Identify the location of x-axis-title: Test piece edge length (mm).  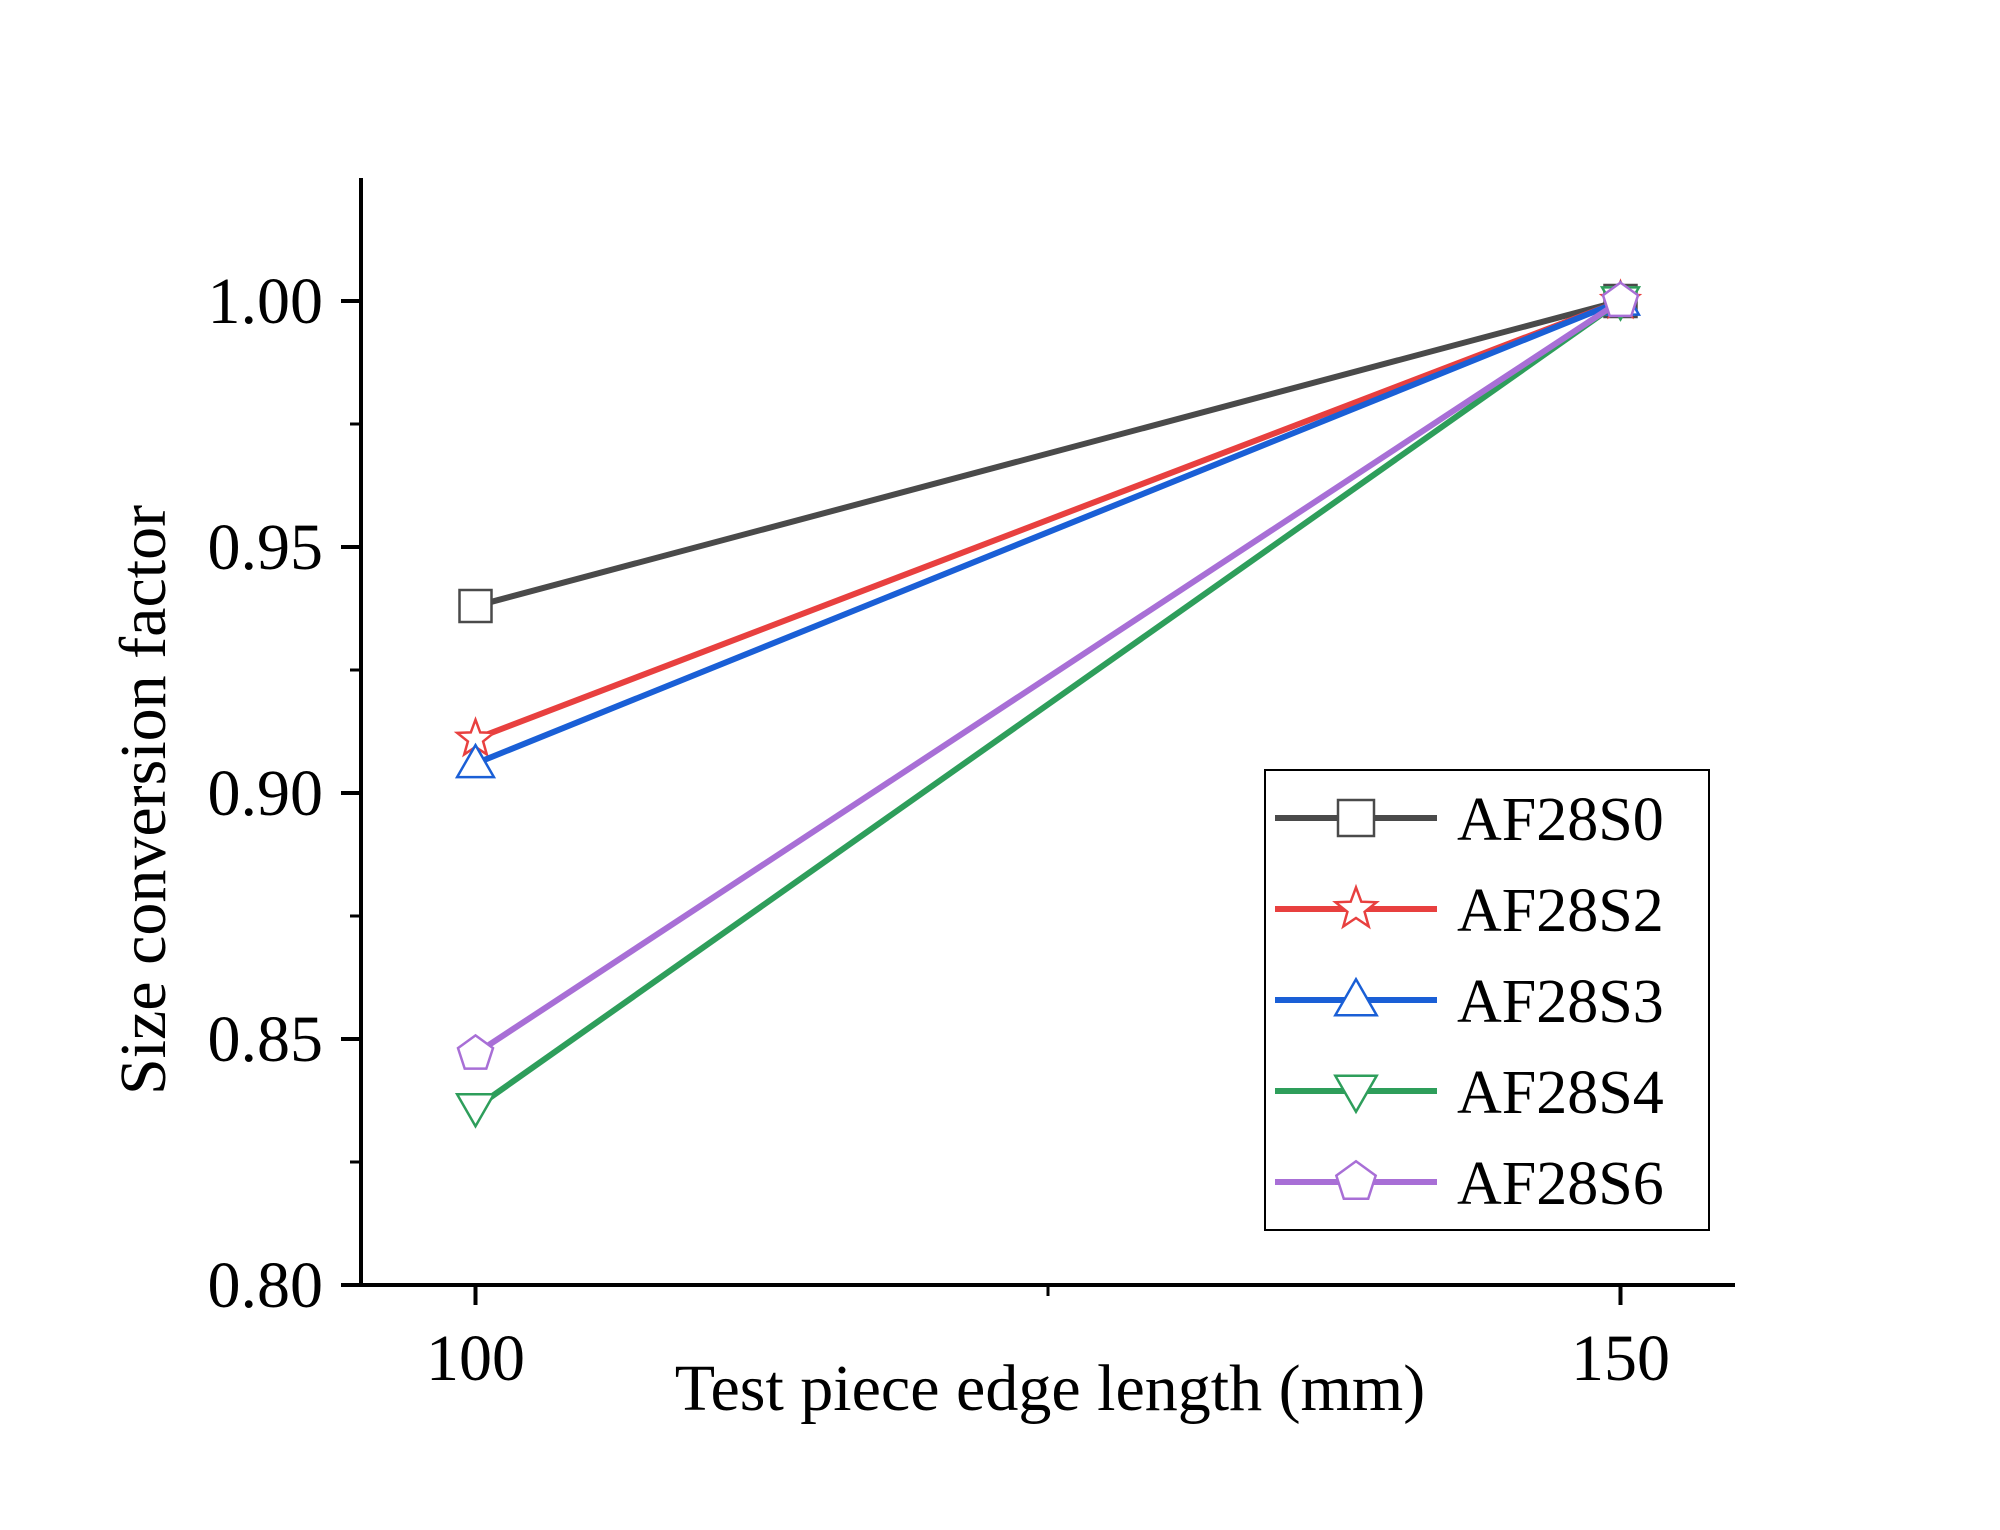
(1050, 1388).